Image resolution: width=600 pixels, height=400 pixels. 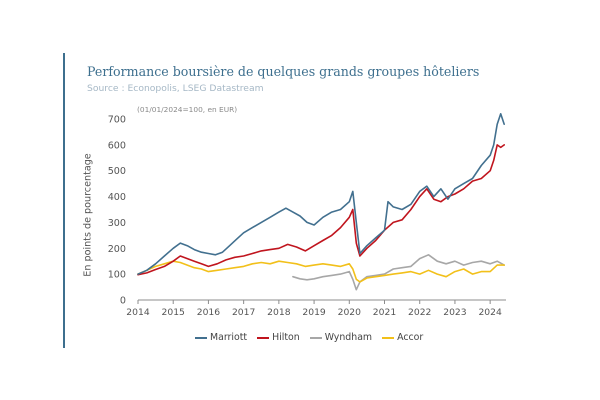 What do you see at coordinates (279, 312) in the screenshot?
I see `x-tick-label: 2018` at bounding box center [279, 312].